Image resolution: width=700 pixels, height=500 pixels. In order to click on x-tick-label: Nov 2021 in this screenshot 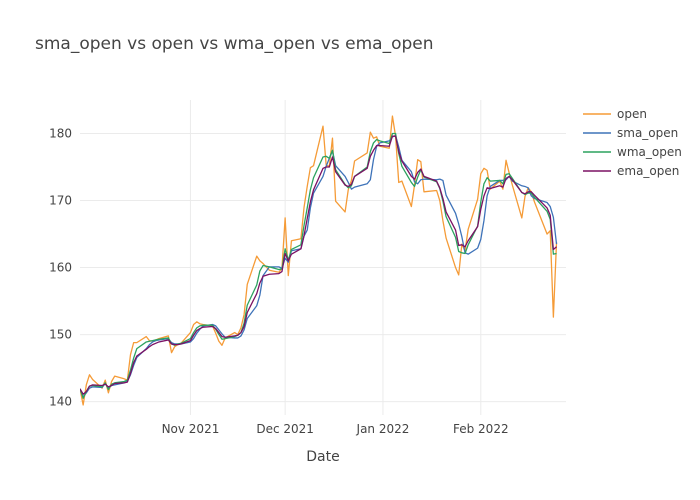, I will do `click(191, 429)`.